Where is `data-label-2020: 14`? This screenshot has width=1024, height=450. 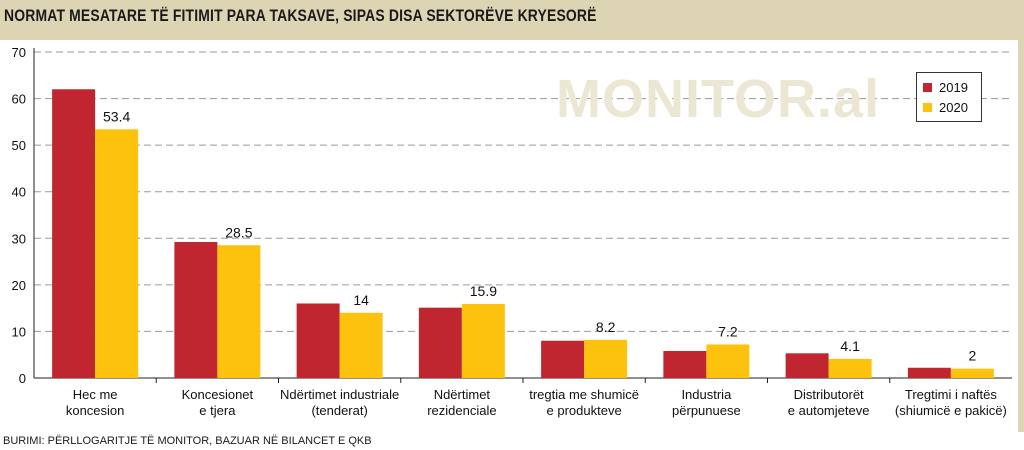 data-label-2020: 14 is located at coordinates (361, 300).